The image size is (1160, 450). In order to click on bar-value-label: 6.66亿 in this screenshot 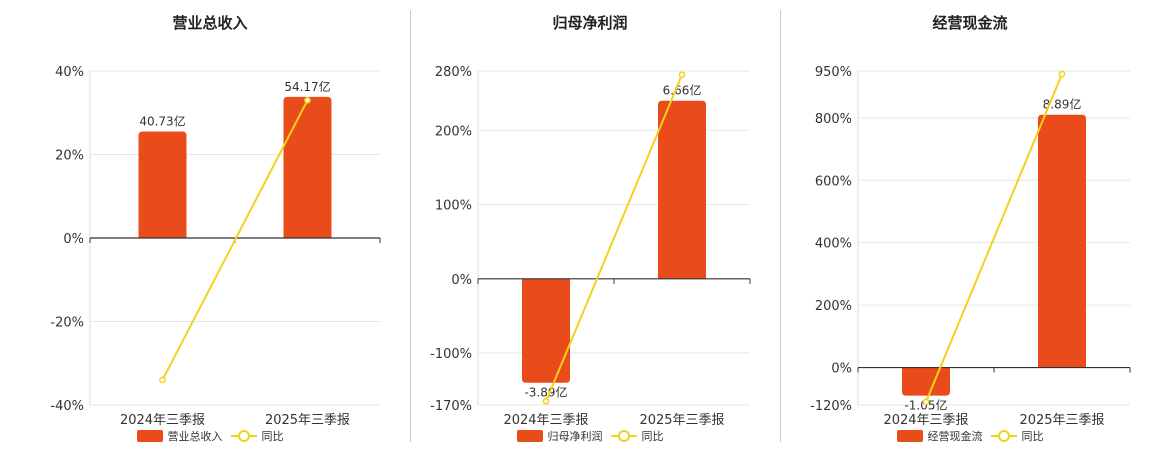, I will do `click(682, 90)`.